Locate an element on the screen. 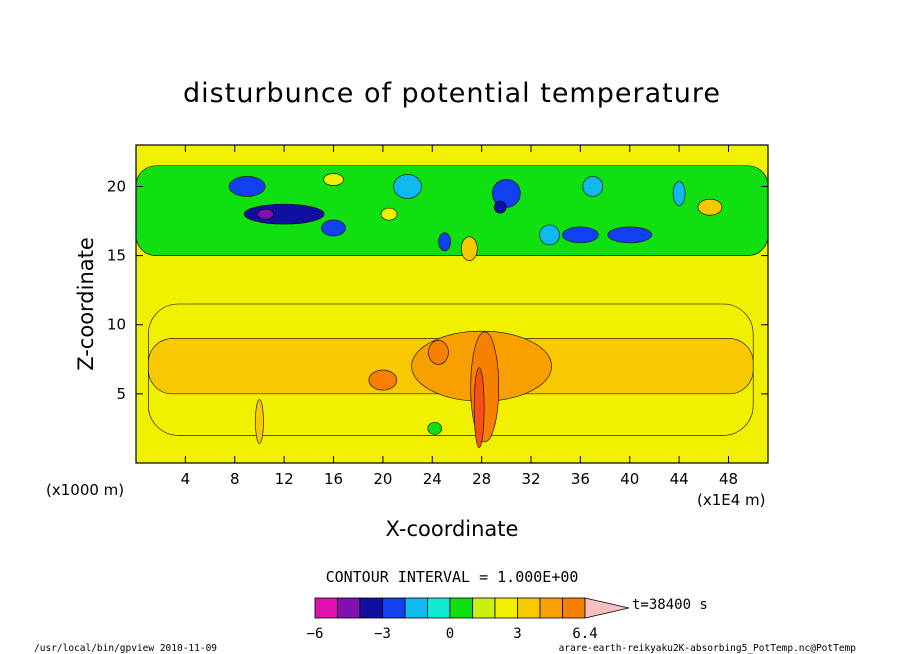 The image size is (904, 654). x-tick-label: 44 is located at coordinates (679, 479).